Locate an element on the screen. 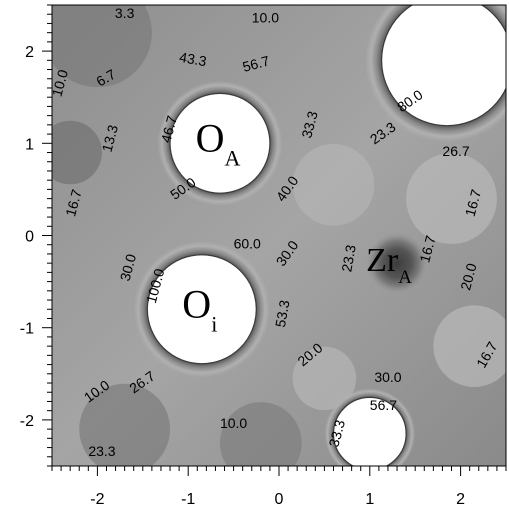 This screenshot has width=509, height=512. atom-zr-a is located at coordinates (397, 263).